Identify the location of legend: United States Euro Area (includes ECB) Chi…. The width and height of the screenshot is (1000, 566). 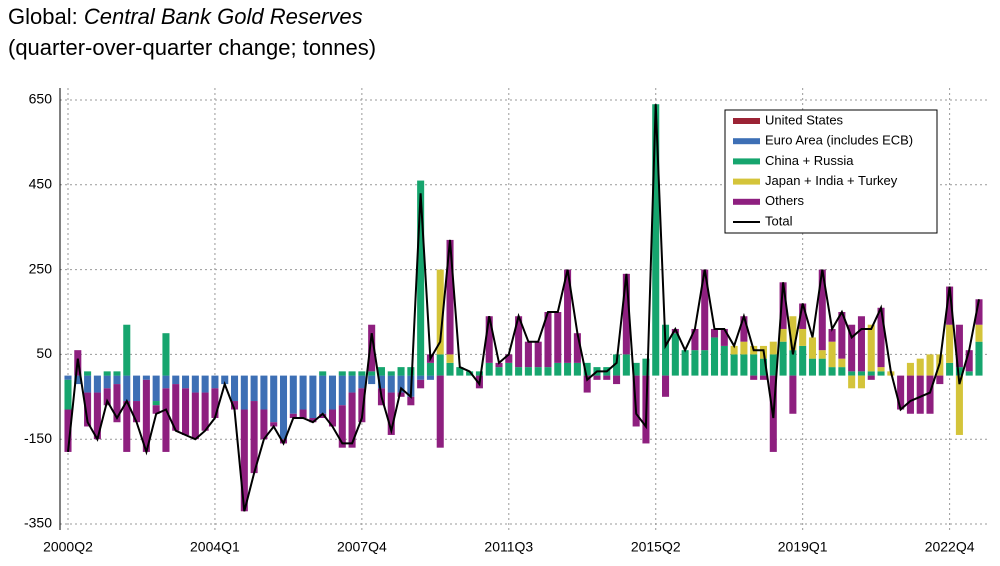
(831, 171).